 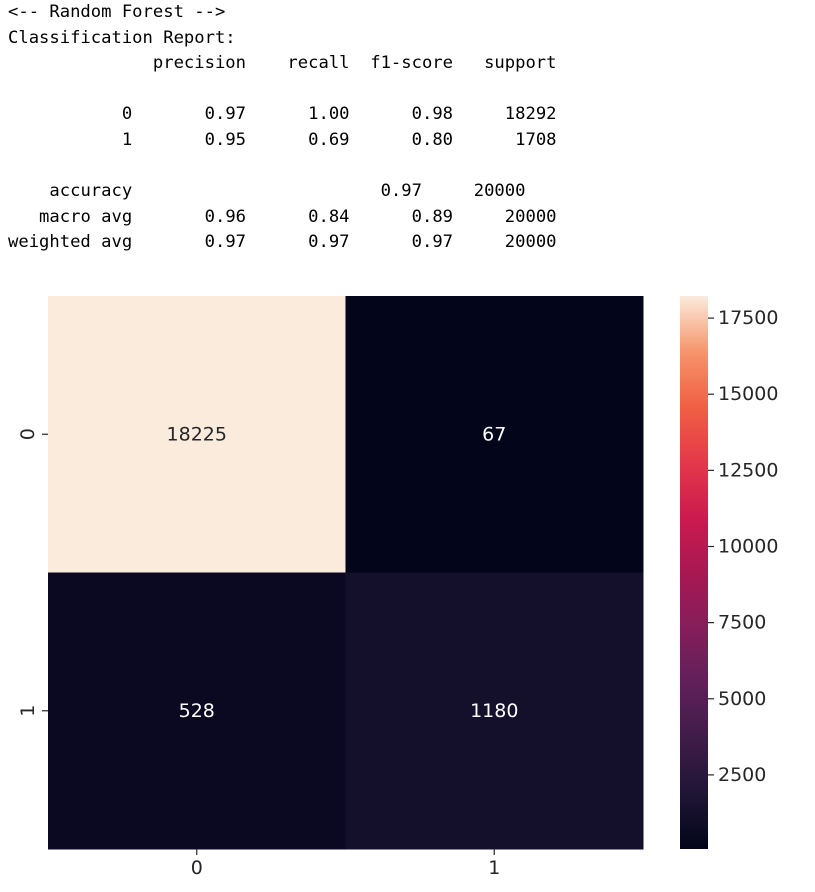 I want to click on row-label: accuracy, so click(x=91, y=191).